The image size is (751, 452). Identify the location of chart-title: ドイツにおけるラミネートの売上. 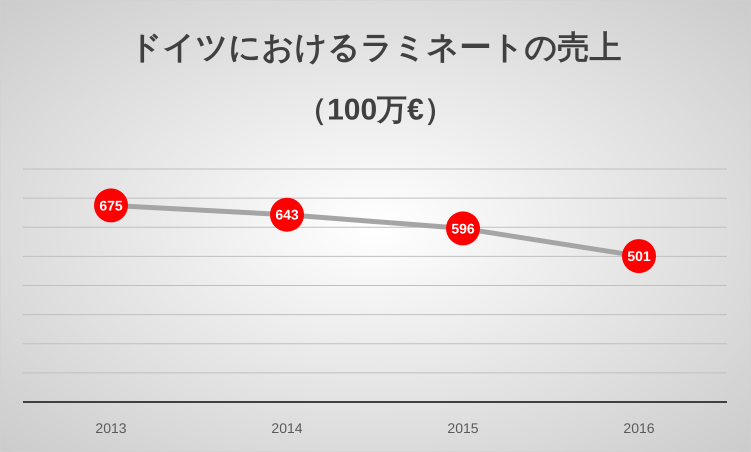
(376, 47).